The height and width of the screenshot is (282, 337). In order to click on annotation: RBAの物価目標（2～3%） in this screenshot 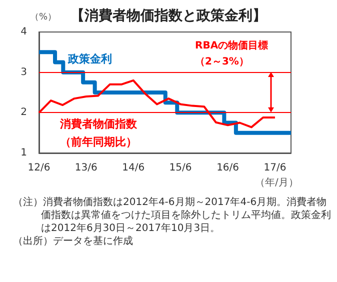, I will do `click(231, 54)`.